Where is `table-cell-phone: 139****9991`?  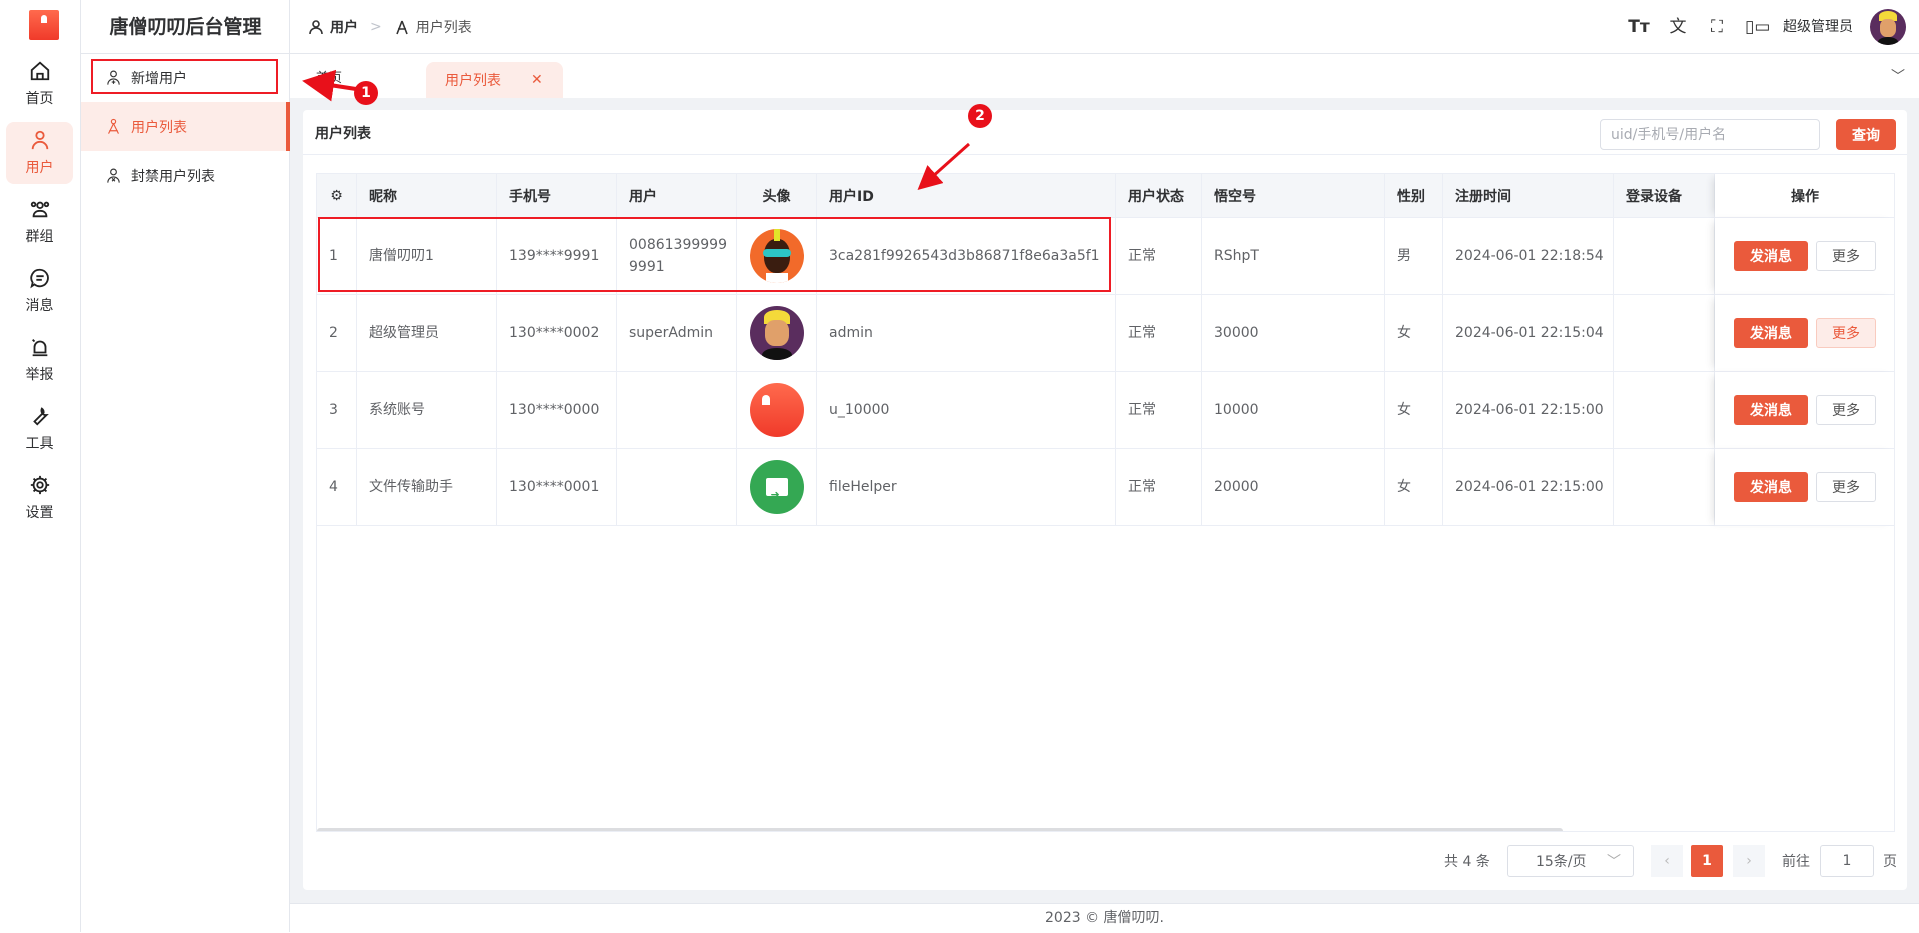 table-cell-phone: 139****9991 is located at coordinates (557, 256).